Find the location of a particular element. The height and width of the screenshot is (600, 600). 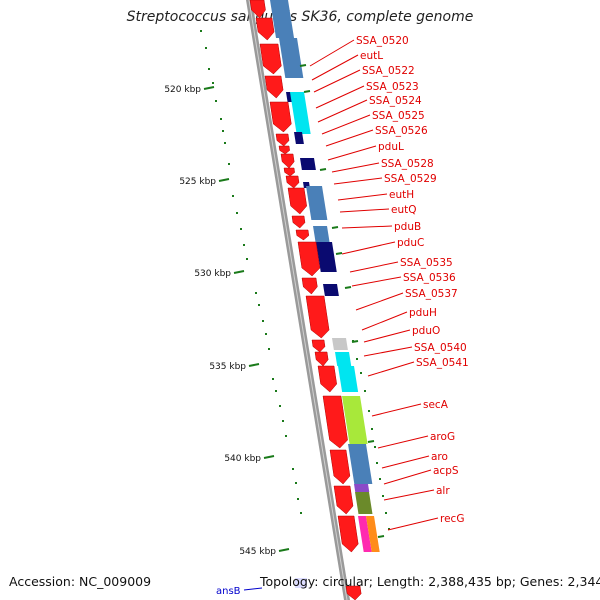

gene-label: SSA_0522 is located at coordinates (388, 71).